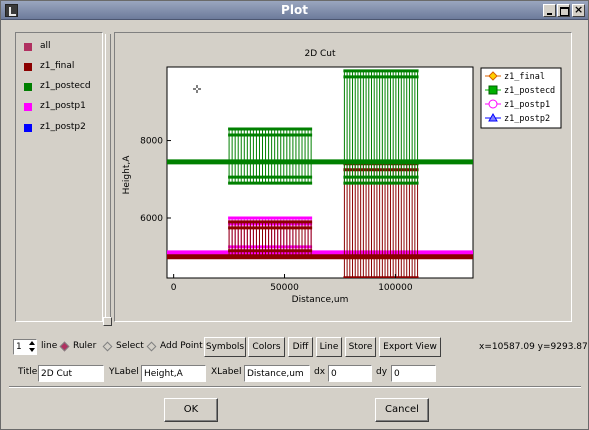 The width and height of the screenshot is (589, 430). Describe the element at coordinates (410, 347) in the screenshot. I see `export-view-button: Export View` at that location.